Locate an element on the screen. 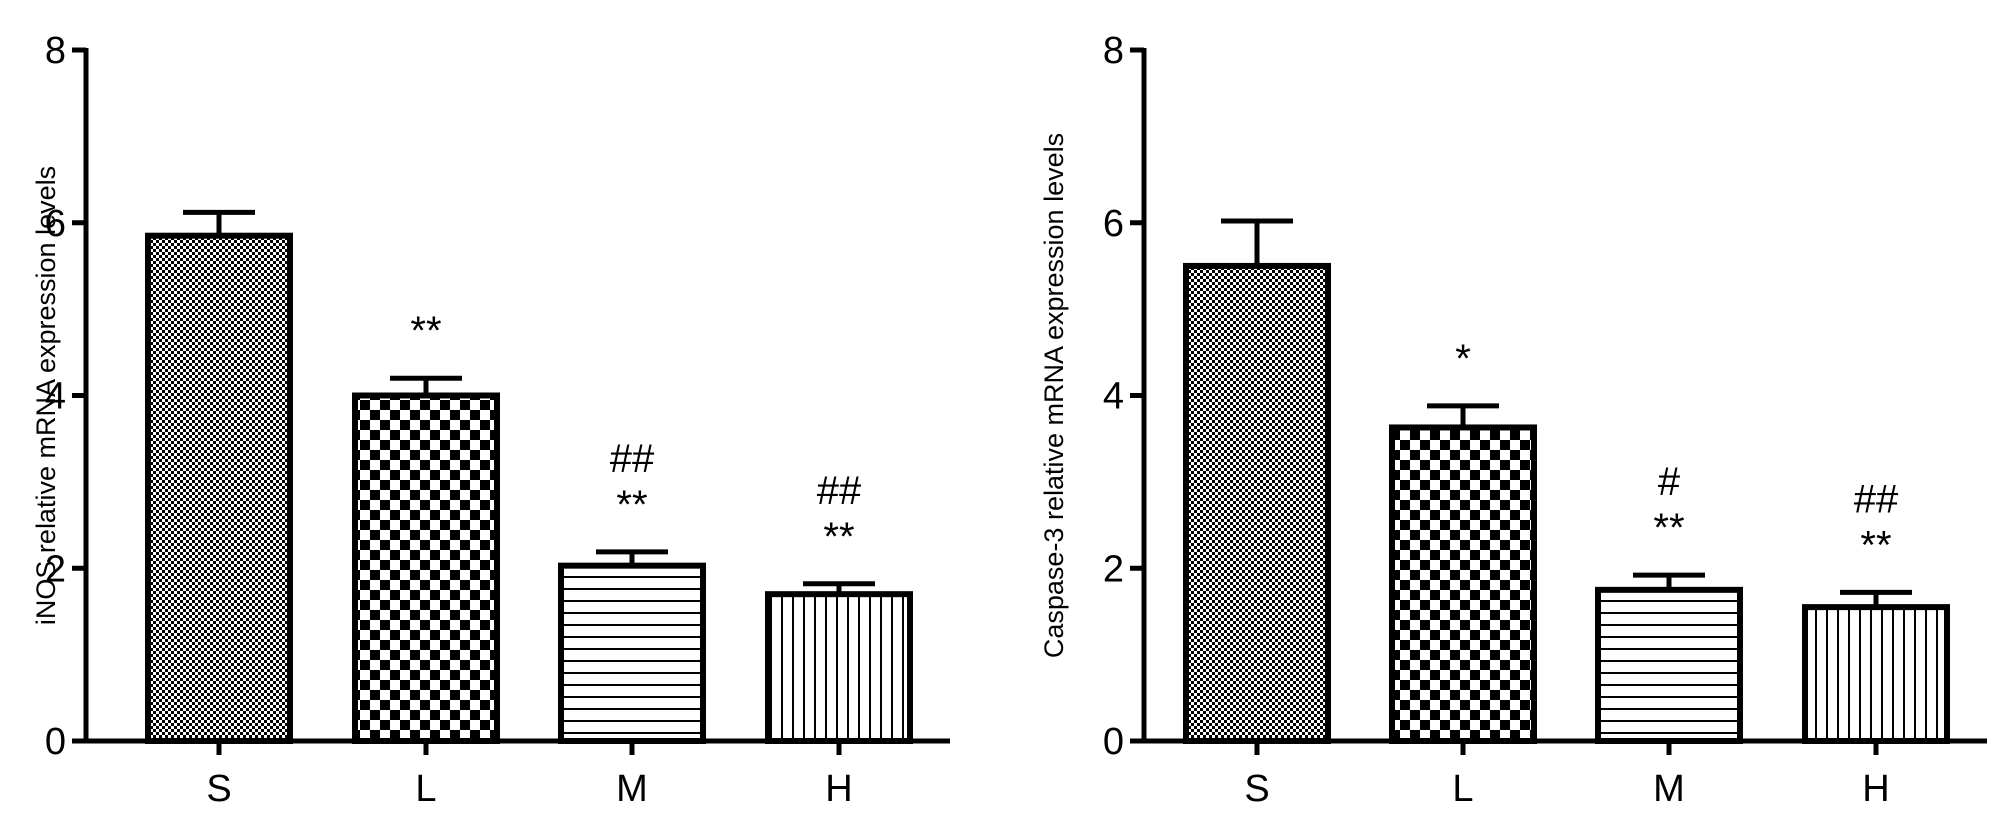  y-axis-label: iNOS relative mRNA expression levels is located at coordinates (46, 395).